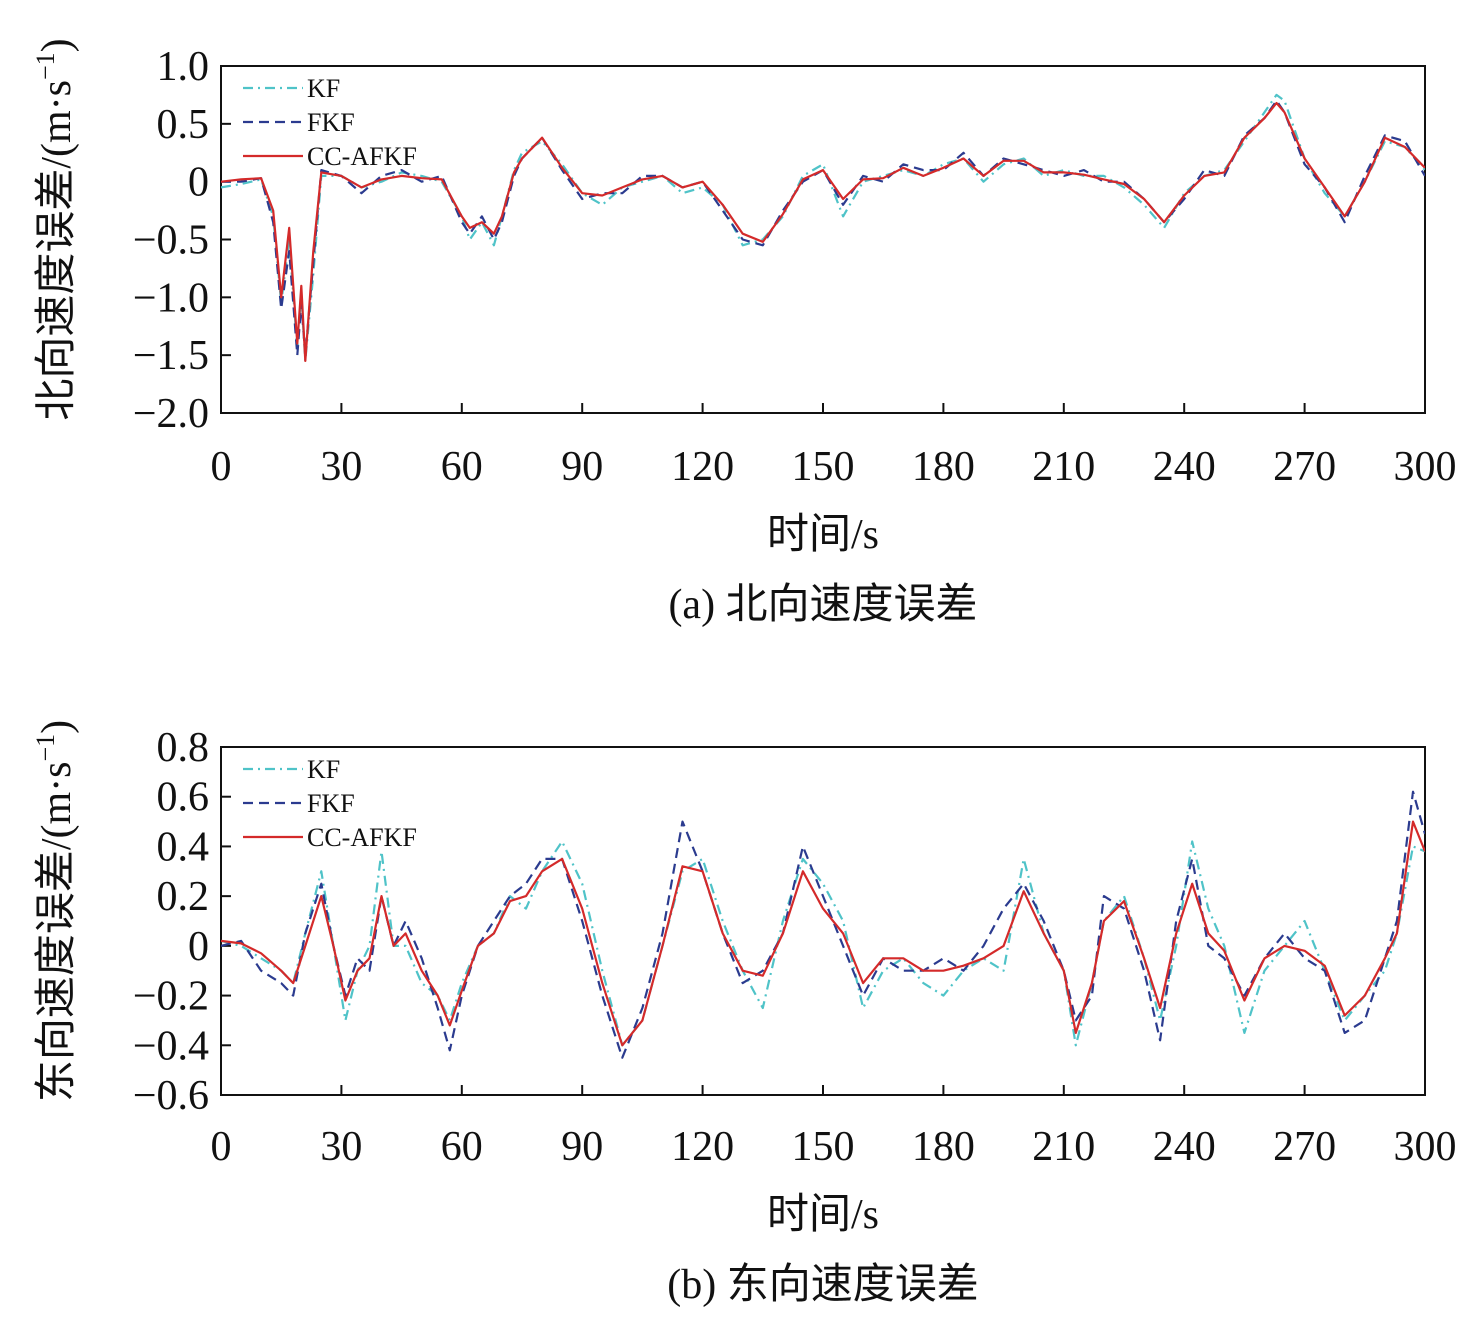 This screenshot has height=1319, width=1476. Describe the element at coordinates (183, 897) in the screenshot. I see `y-tick-label: 0.2` at that location.